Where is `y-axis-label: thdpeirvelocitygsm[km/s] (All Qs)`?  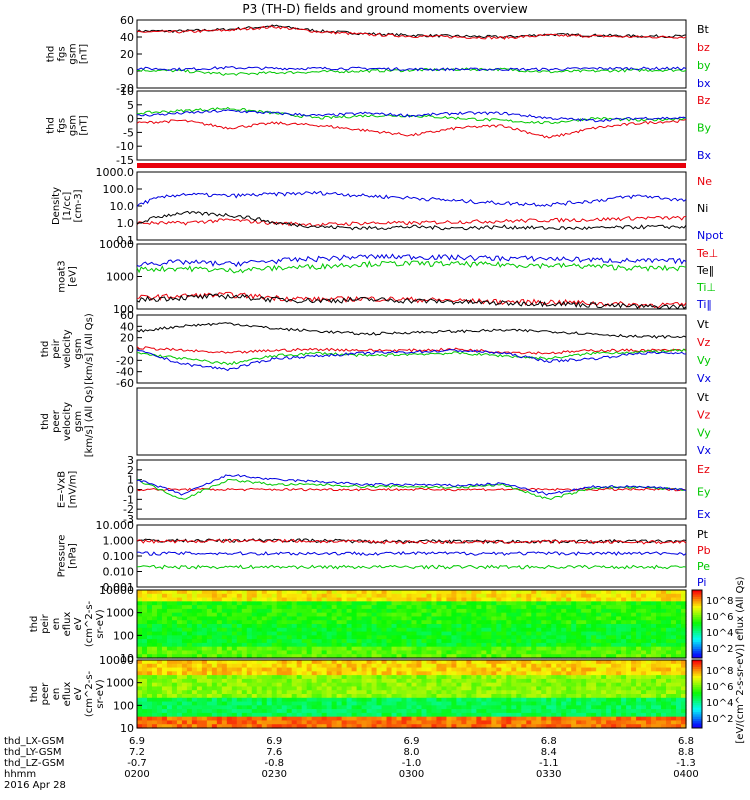
y-axis-label: thdpeirvelocitygsm[km/s] (All Qs) is located at coordinates (67, 349).